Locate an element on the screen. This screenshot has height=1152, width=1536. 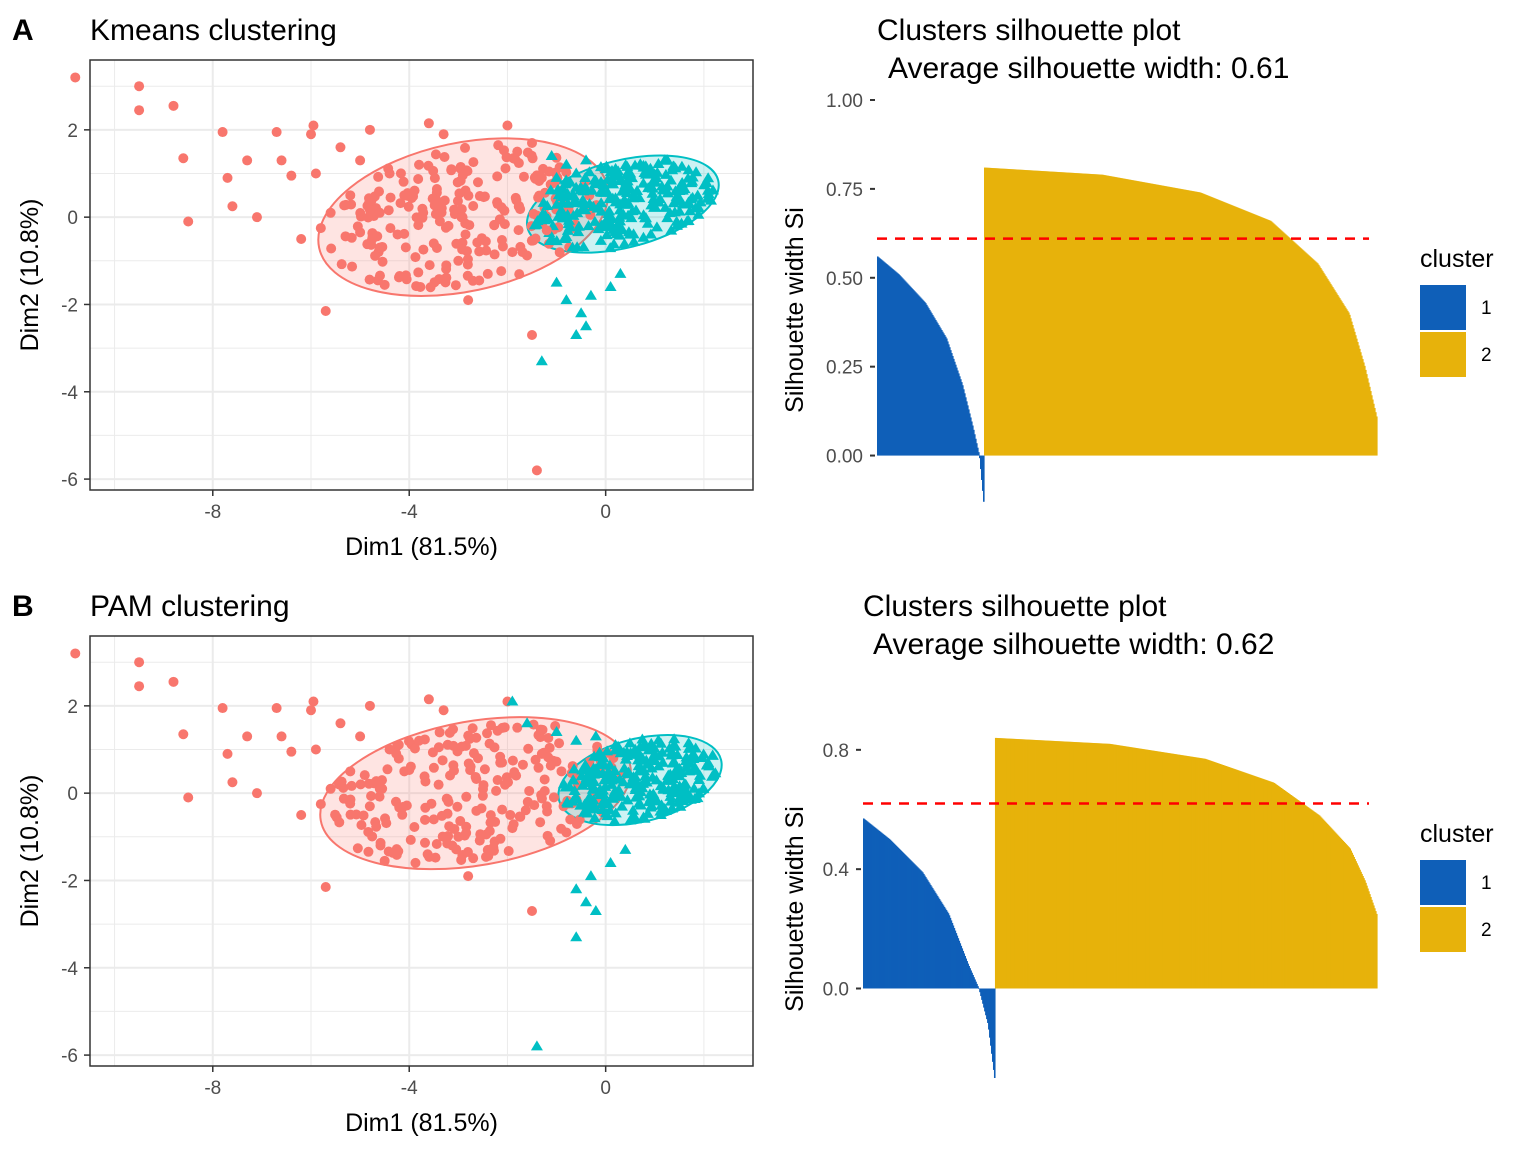
panel-letter-a: A is located at coordinates (23, 30).